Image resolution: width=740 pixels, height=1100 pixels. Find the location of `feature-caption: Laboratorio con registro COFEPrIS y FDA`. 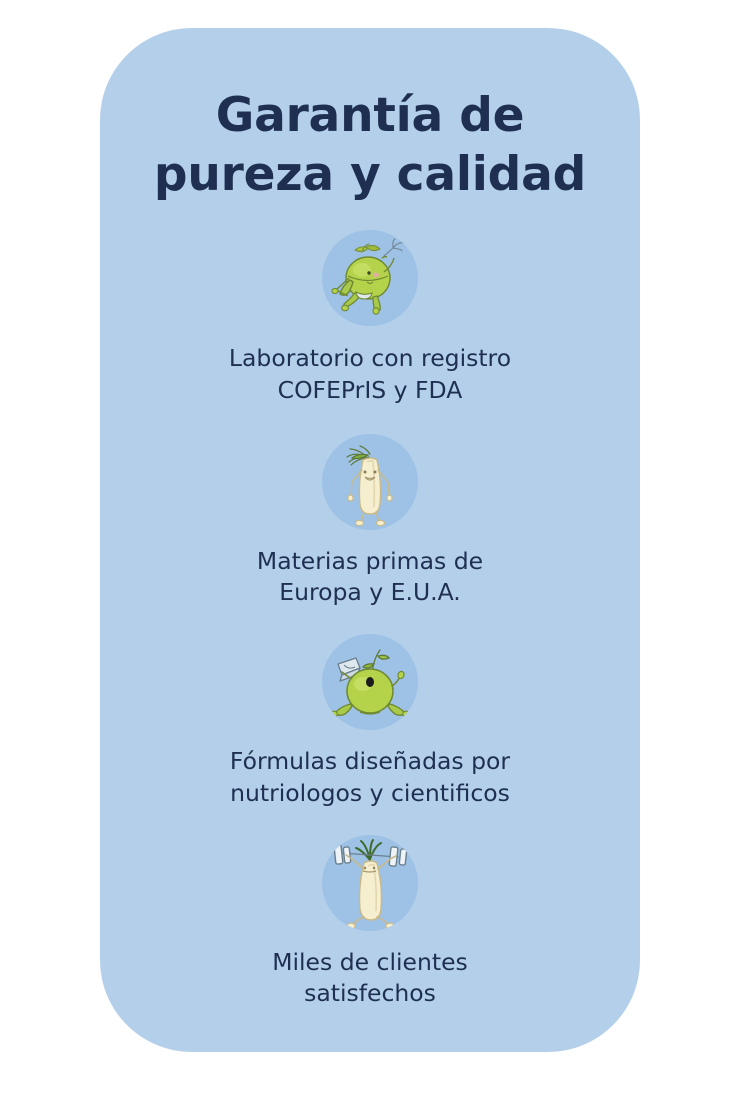

feature-caption: Laboratorio con registro COFEPrIS y FDA is located at coordinates (370, 374).